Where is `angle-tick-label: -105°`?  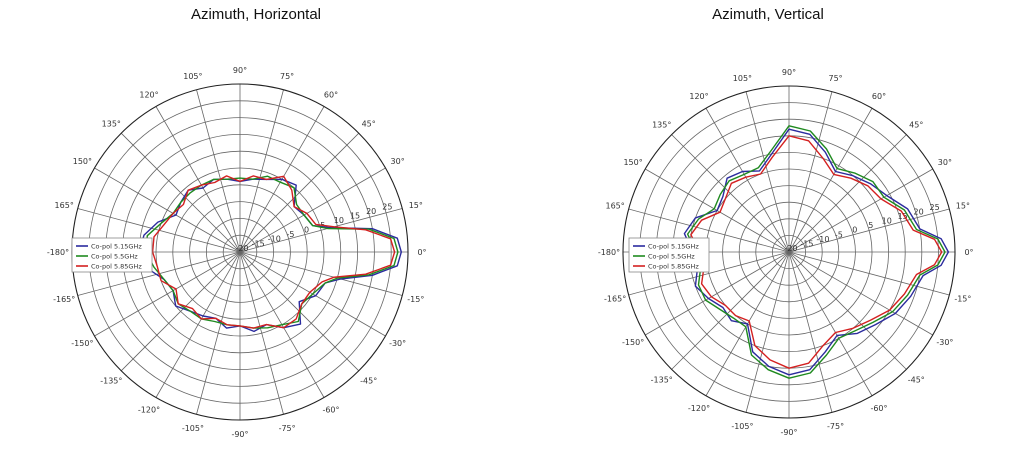 angle-tick-label: -105° is located at coordinates (742, 426).